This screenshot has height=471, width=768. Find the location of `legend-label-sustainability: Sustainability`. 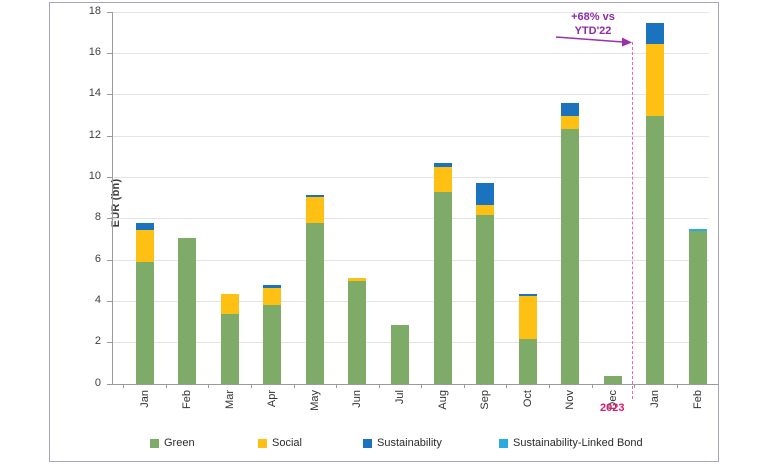

legend-label-sustainability: Sustainability is located at coordinates (409, 443).